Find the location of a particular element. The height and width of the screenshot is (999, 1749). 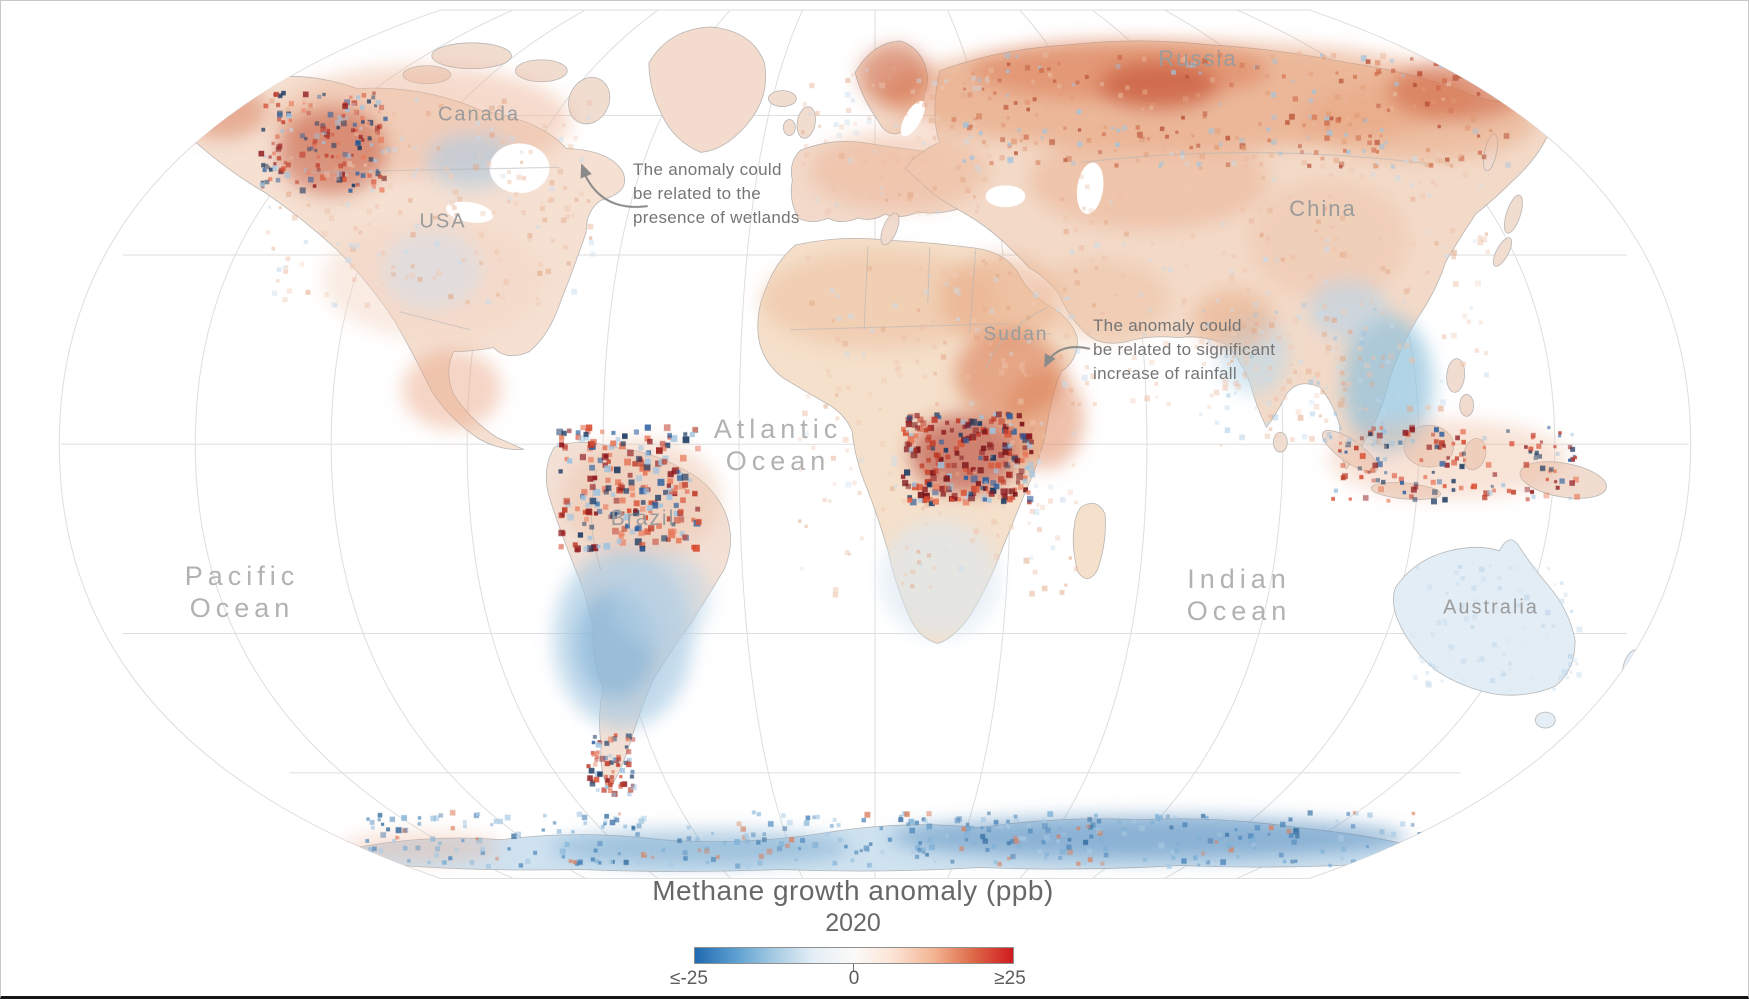

wetlands-arrow is located at coordinates (614, 187).